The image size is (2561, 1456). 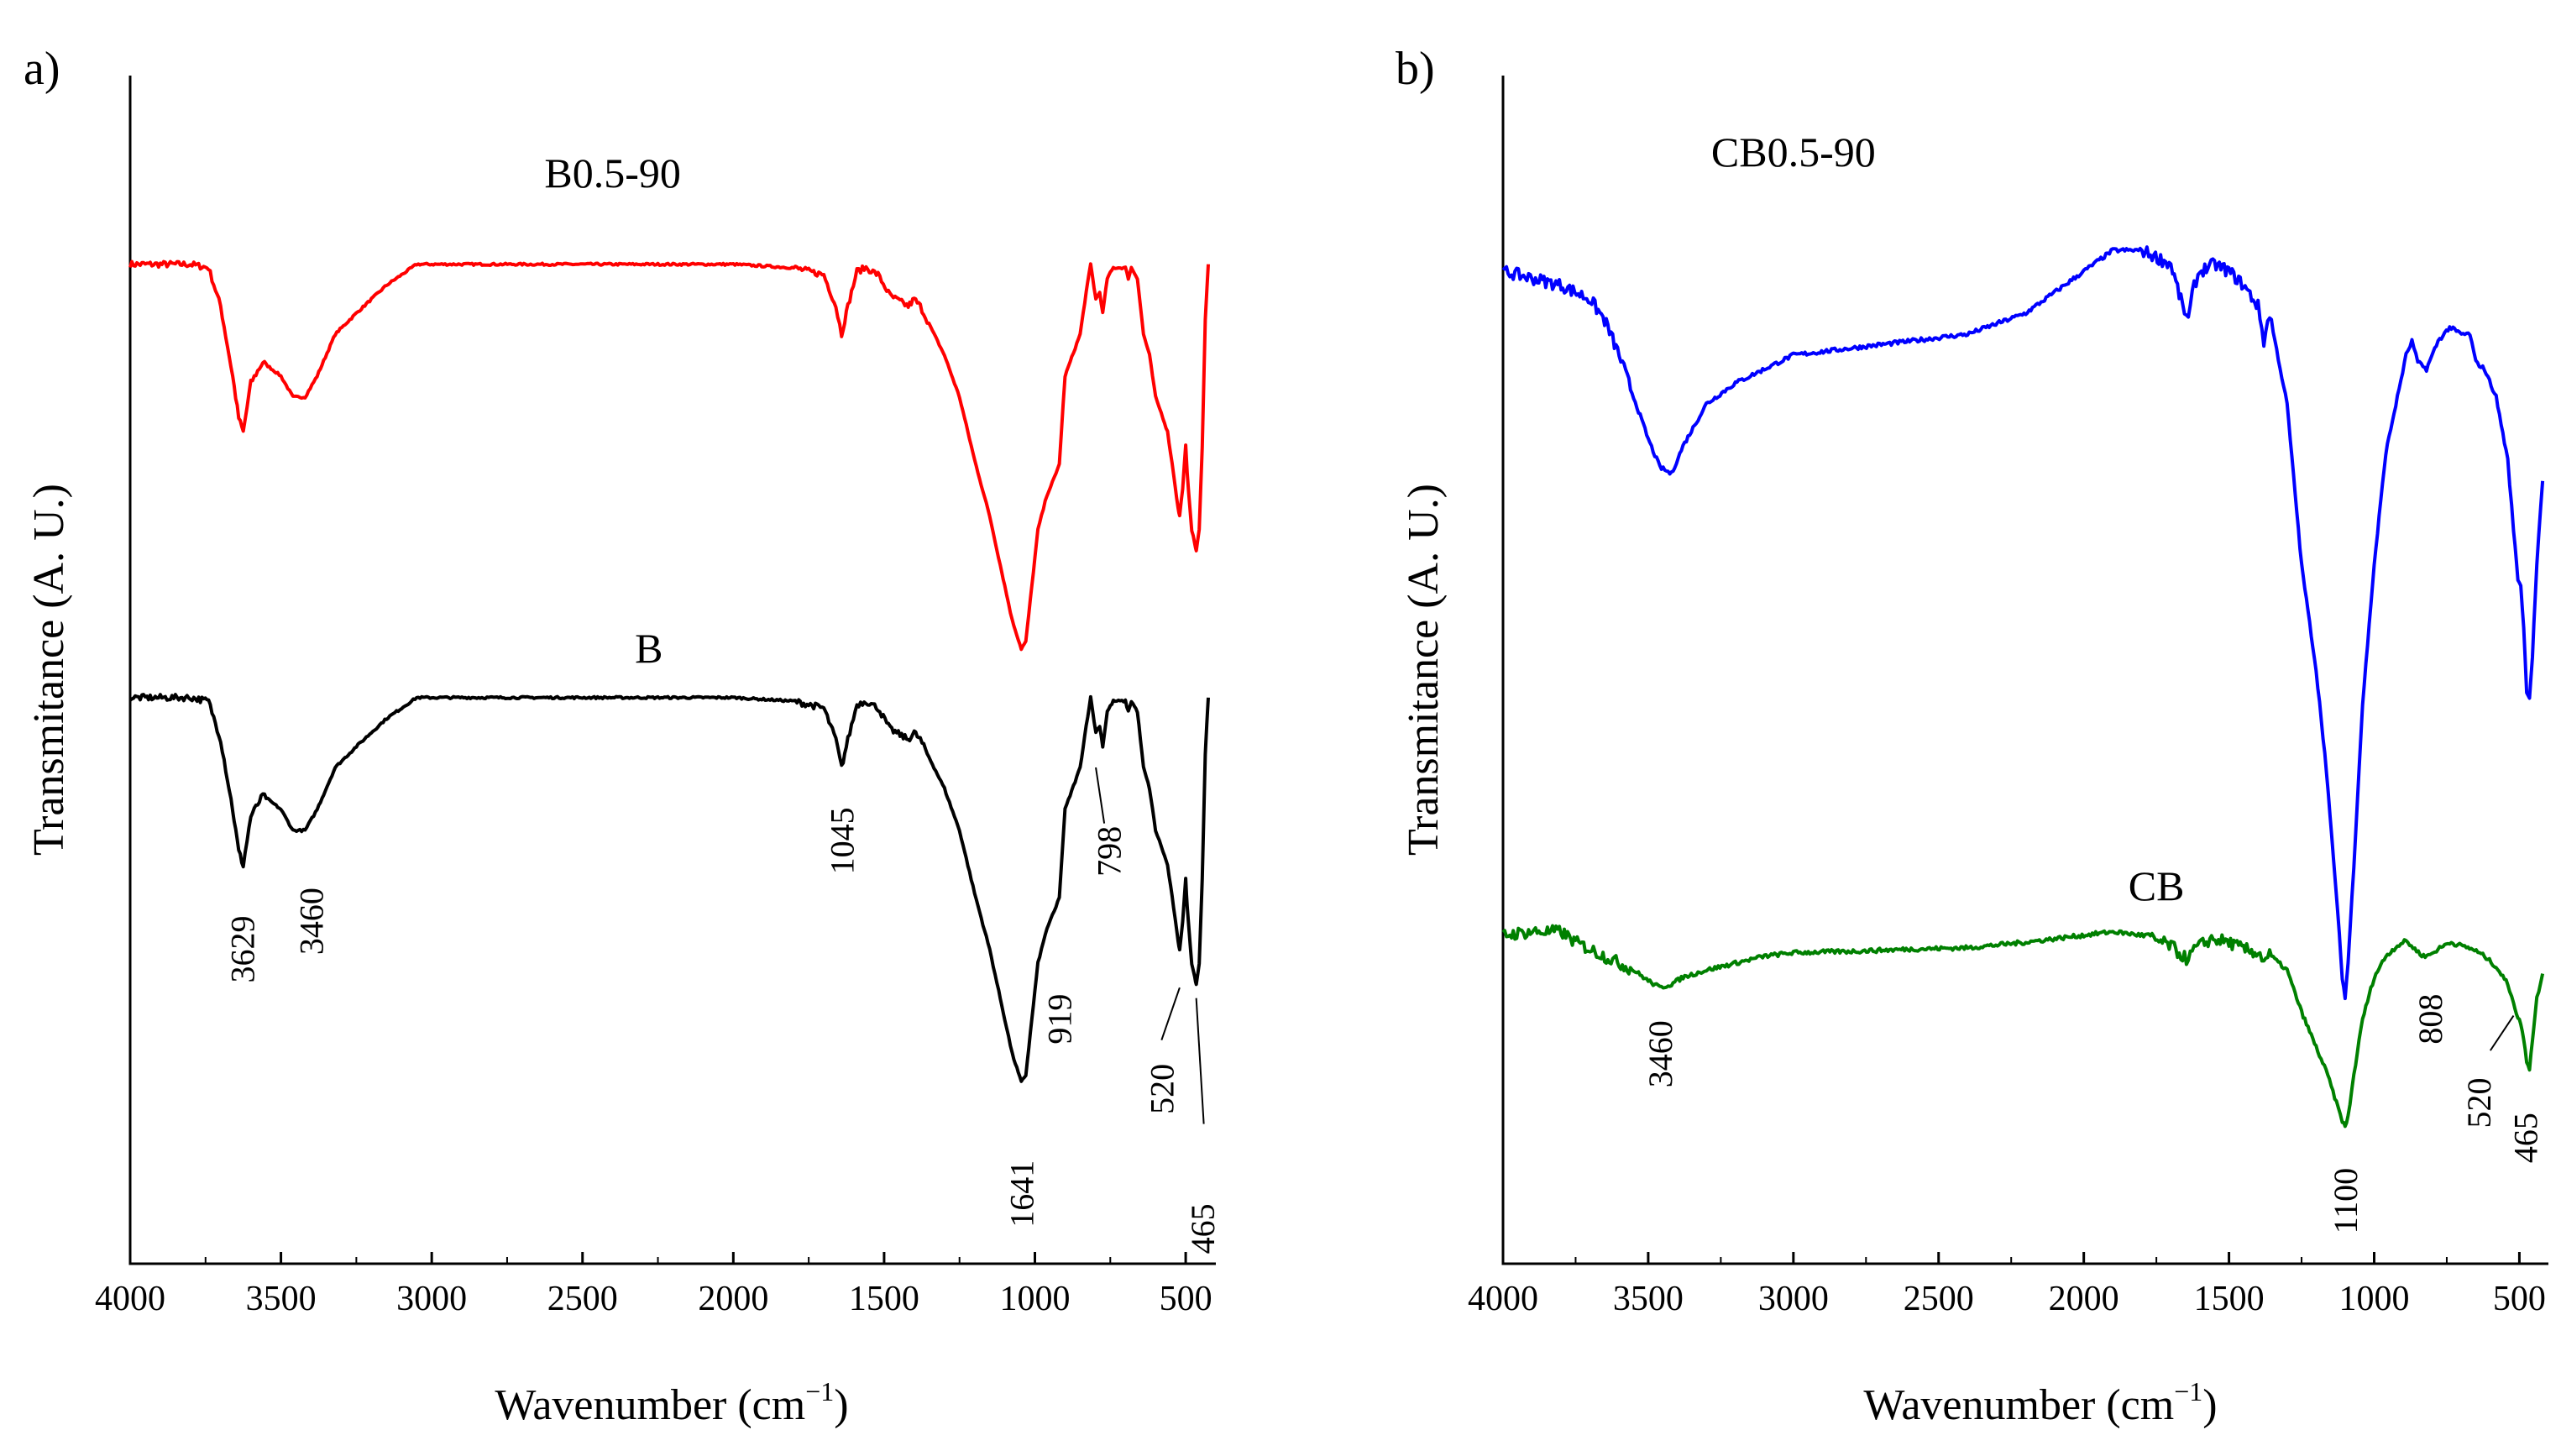 What do you see at coordinates (612, 172) in the screenshot?
I see `series-label: B0.5-90` at bounding box center [612, 172].